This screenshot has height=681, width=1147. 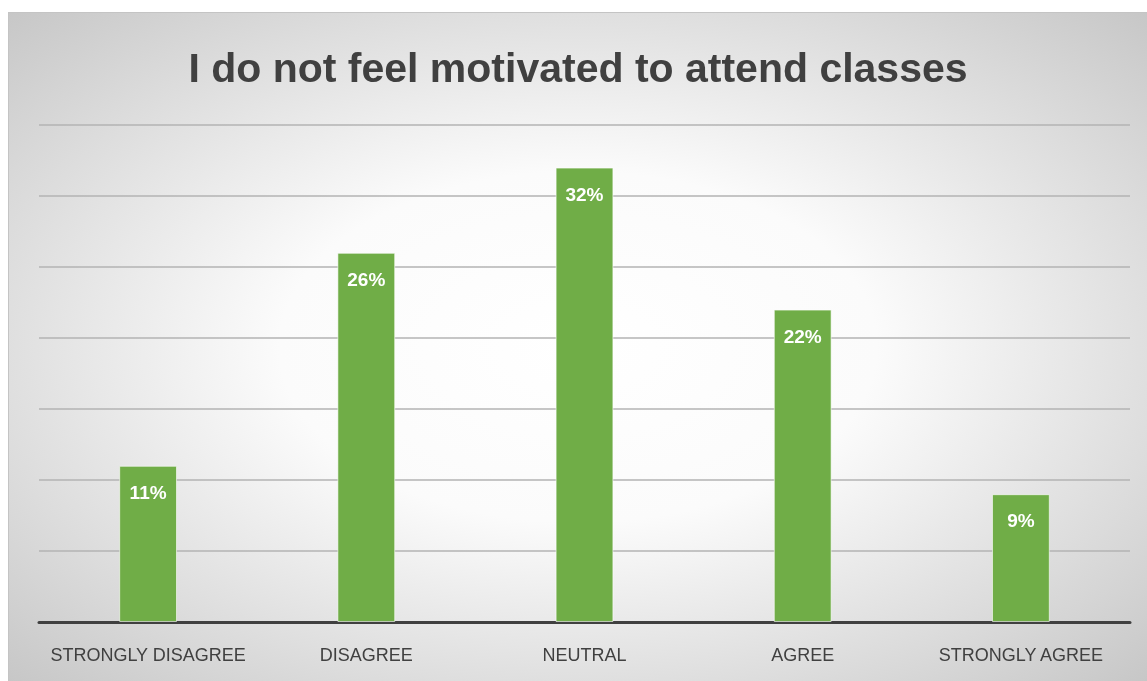 I want to click on data-label: 26%, so click(x=366, y=279).